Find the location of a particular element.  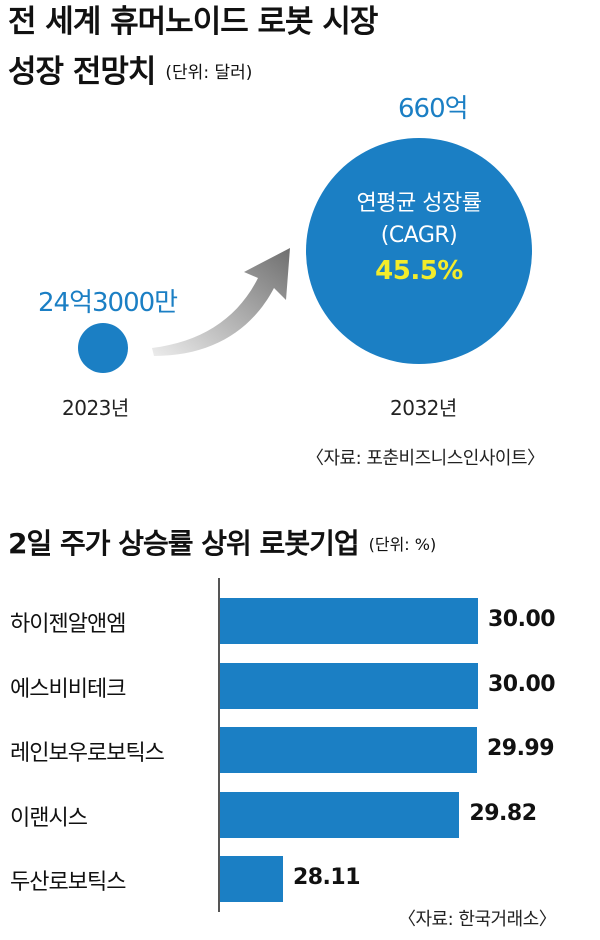

bar-value-label: 28.11 is located at coordinates (326, 877).